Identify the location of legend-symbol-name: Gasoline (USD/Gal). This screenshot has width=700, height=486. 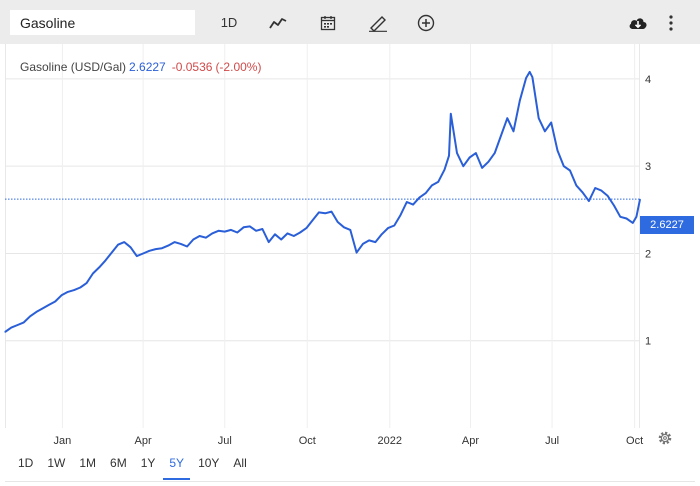
(73, 67).